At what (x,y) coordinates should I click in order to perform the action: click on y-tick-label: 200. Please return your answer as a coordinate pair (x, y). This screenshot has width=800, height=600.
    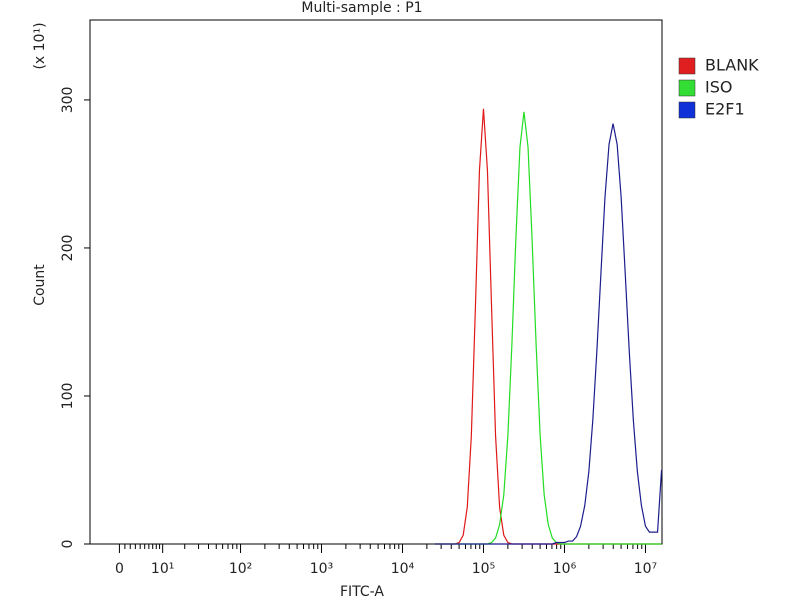
    Looking at the image, I should click on (68, 248).